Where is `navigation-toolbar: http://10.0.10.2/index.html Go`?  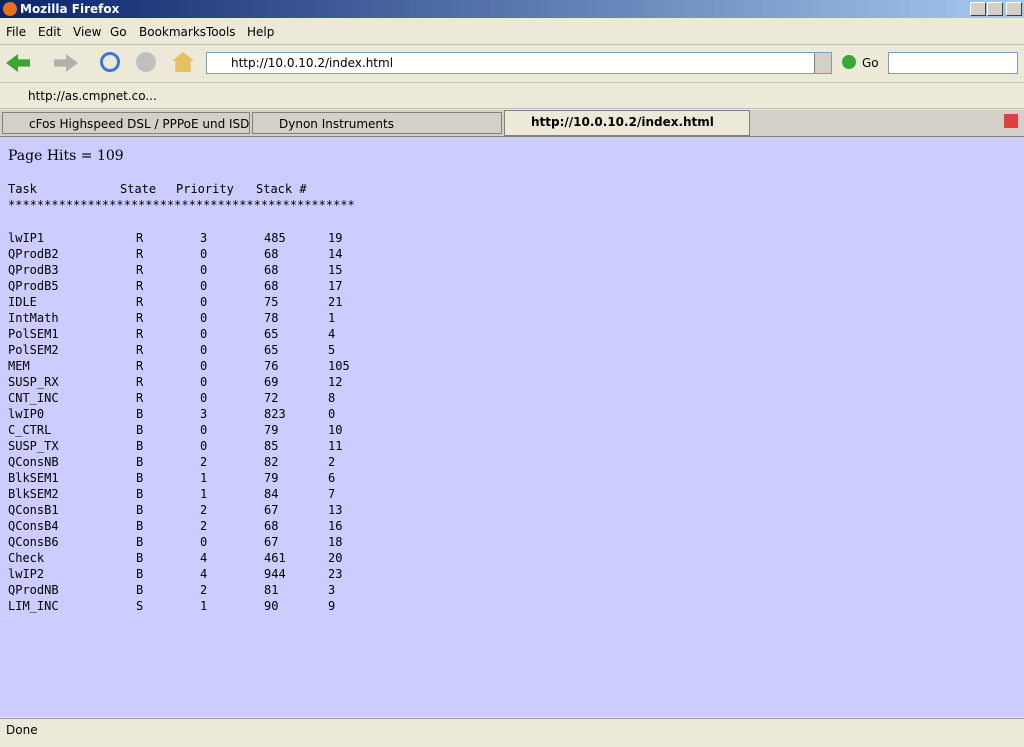 navigation-toolbar: http://10.0.10.2/index.html Go is located at coordinates (512, 64).